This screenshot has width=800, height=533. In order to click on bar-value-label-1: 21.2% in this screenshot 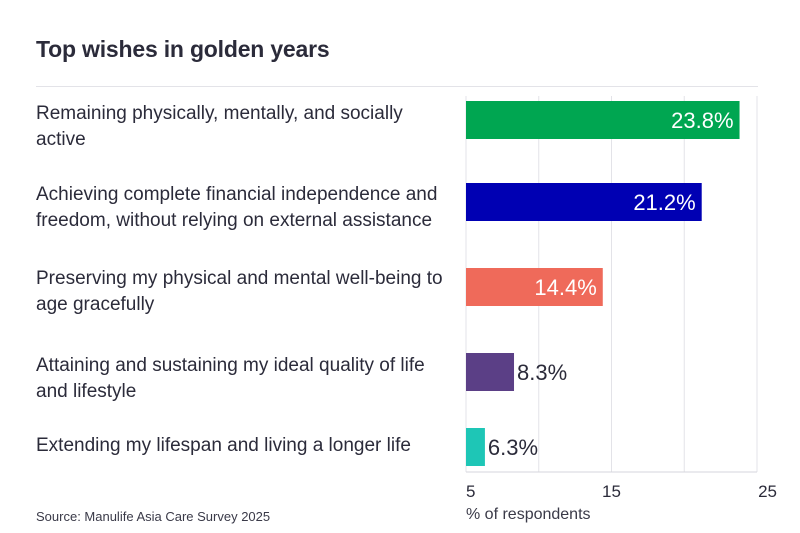, I will do `click(664, 202)`.